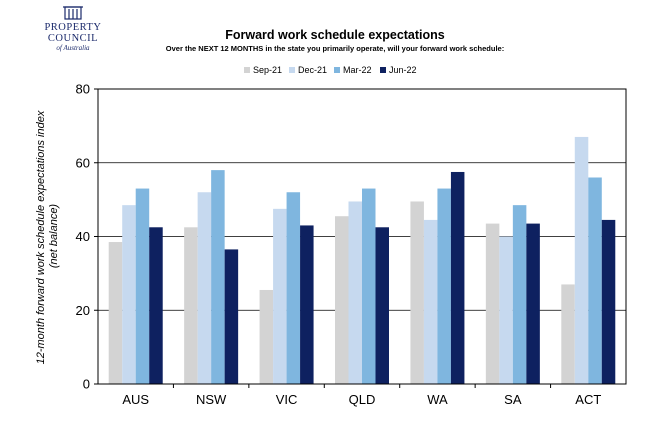  I want to click on property-council-logo: PROPERTY COUNCIL of Australia, so click(72, 29).